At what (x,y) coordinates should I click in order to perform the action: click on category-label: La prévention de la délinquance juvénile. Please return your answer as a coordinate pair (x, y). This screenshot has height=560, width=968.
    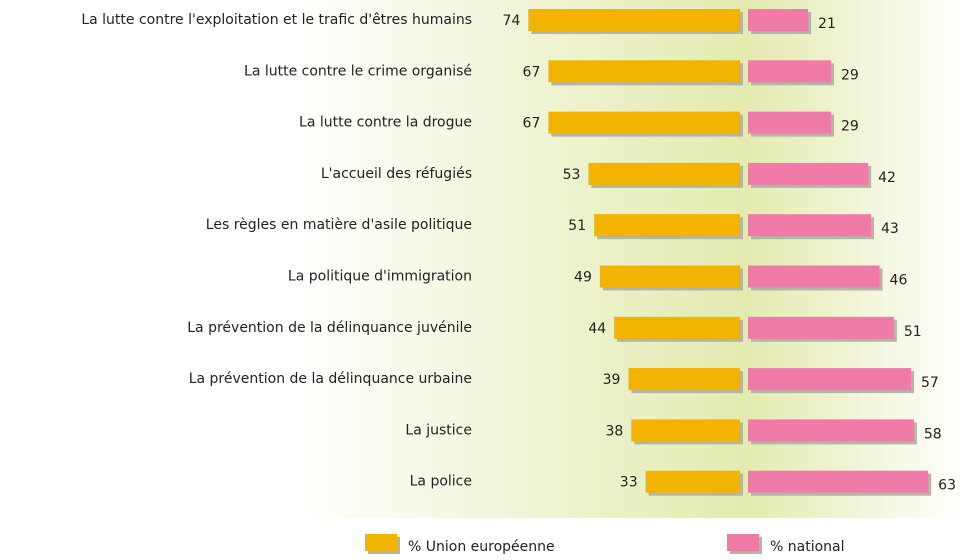
    Looking at the image, I should click on (329, 328).